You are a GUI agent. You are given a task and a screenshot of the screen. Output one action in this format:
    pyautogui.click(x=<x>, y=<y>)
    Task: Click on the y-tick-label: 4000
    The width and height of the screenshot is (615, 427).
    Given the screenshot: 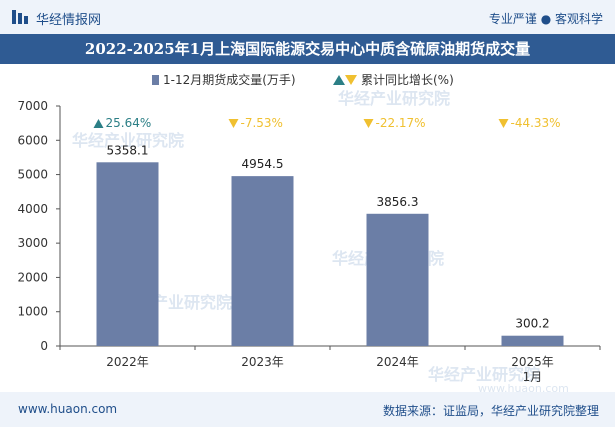 What is the action you would take?
    pyautogui.click(x=32, y=209)
    